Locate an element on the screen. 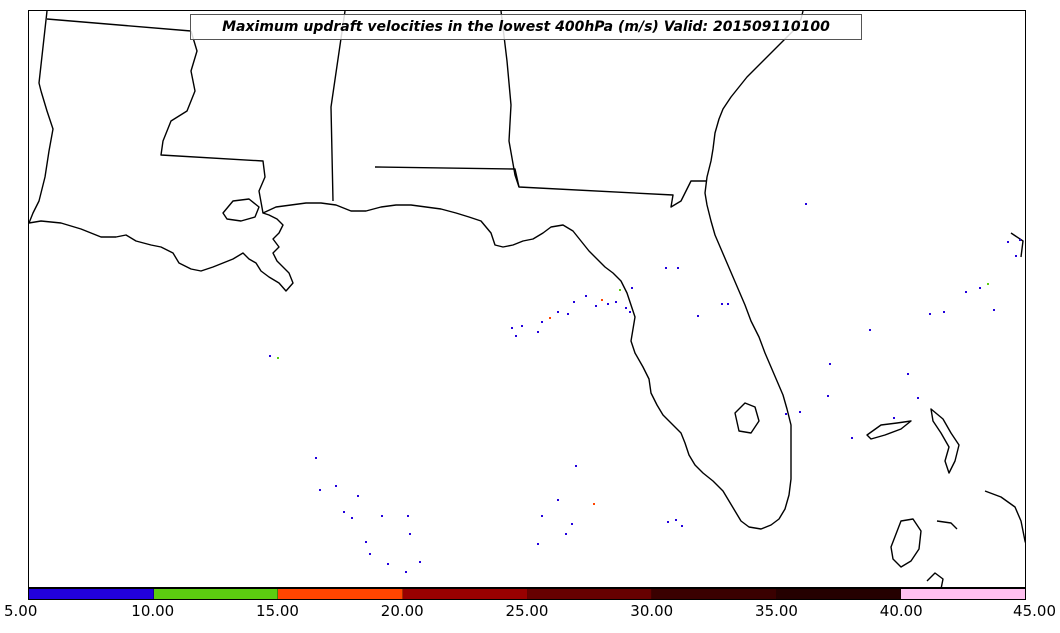  state-border-ms-la is located at coordinates (43, 51).